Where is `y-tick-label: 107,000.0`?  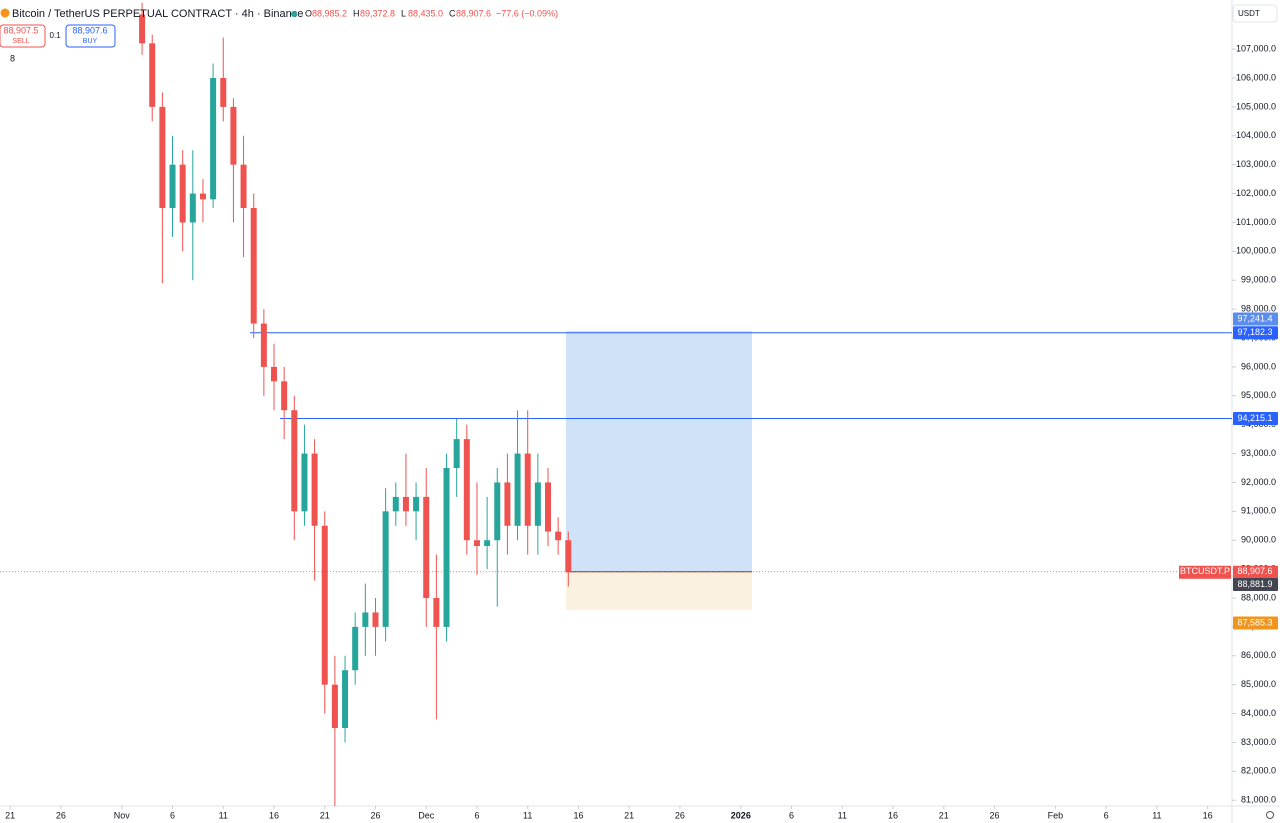
y-tick-label: 107,000.0 is located at coordinates (1256, 48).